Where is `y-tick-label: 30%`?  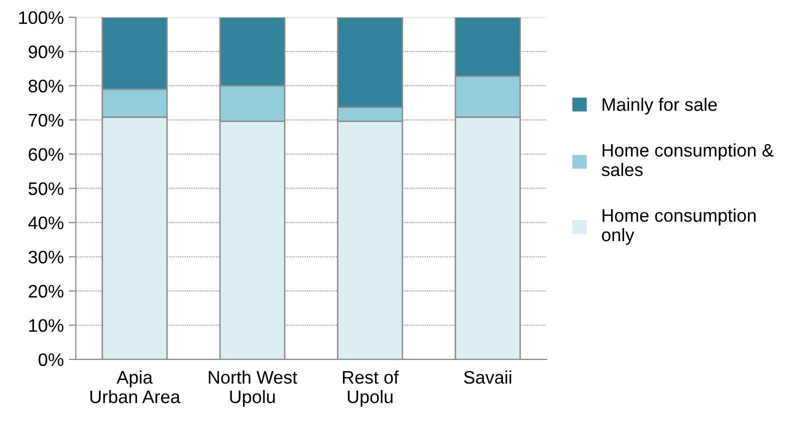 y-tick-label: 30% is located at coordinates (46, 257).